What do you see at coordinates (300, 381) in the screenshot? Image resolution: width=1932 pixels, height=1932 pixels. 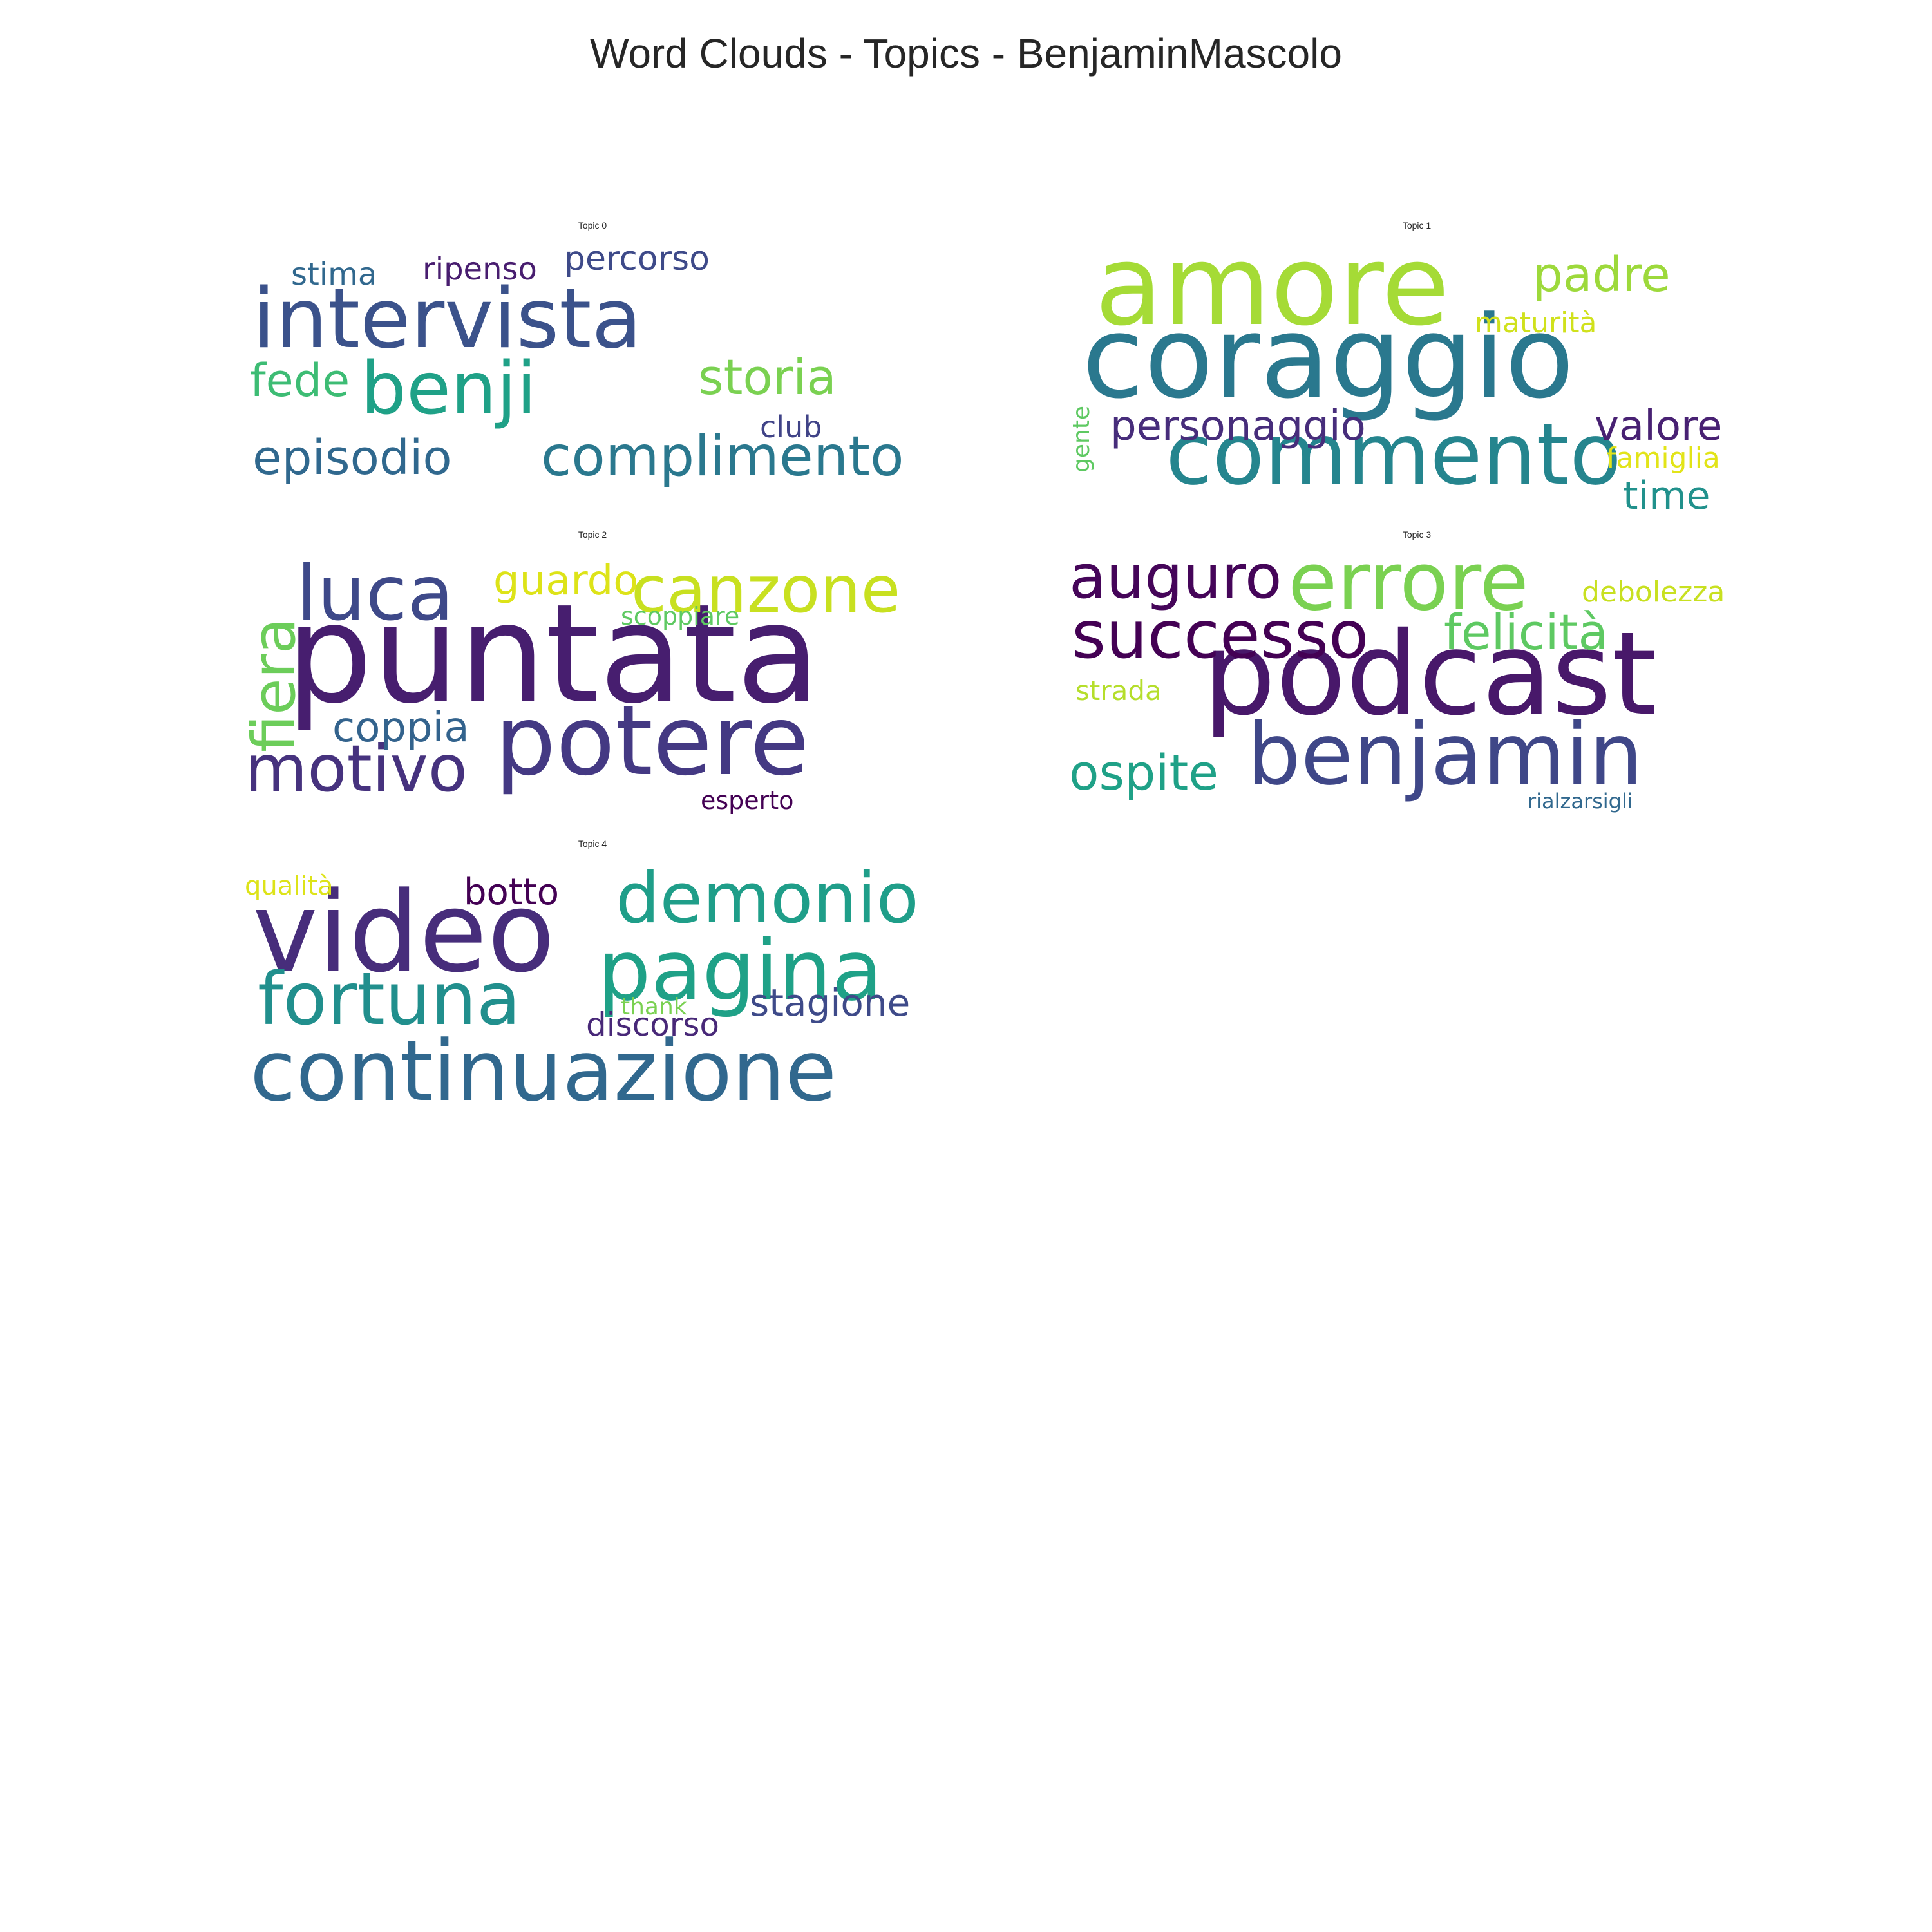 I see `word-fede: fede` at bounding box center [300, 381].